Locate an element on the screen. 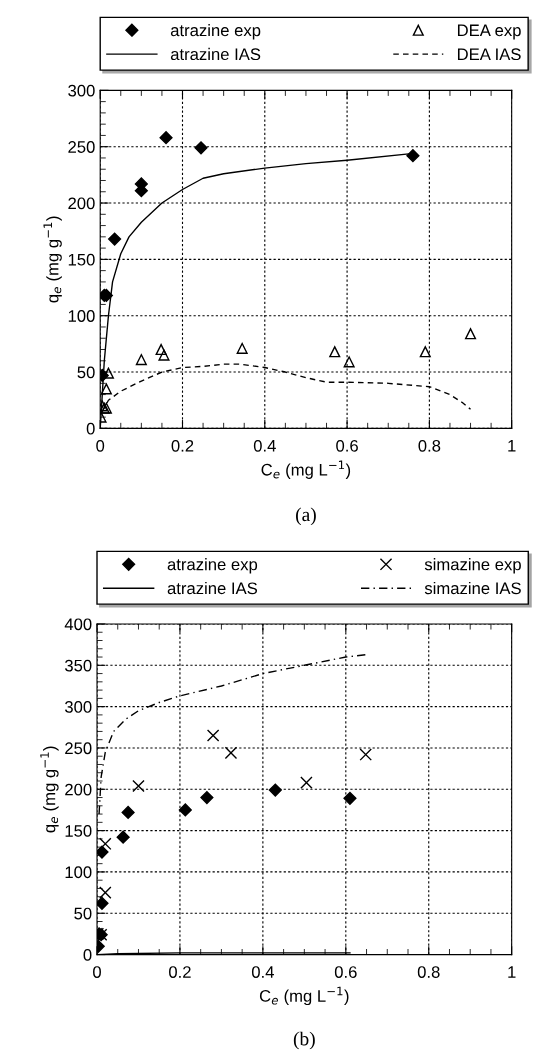  legend-label: DEA exp is located at coordinates (489, 32).